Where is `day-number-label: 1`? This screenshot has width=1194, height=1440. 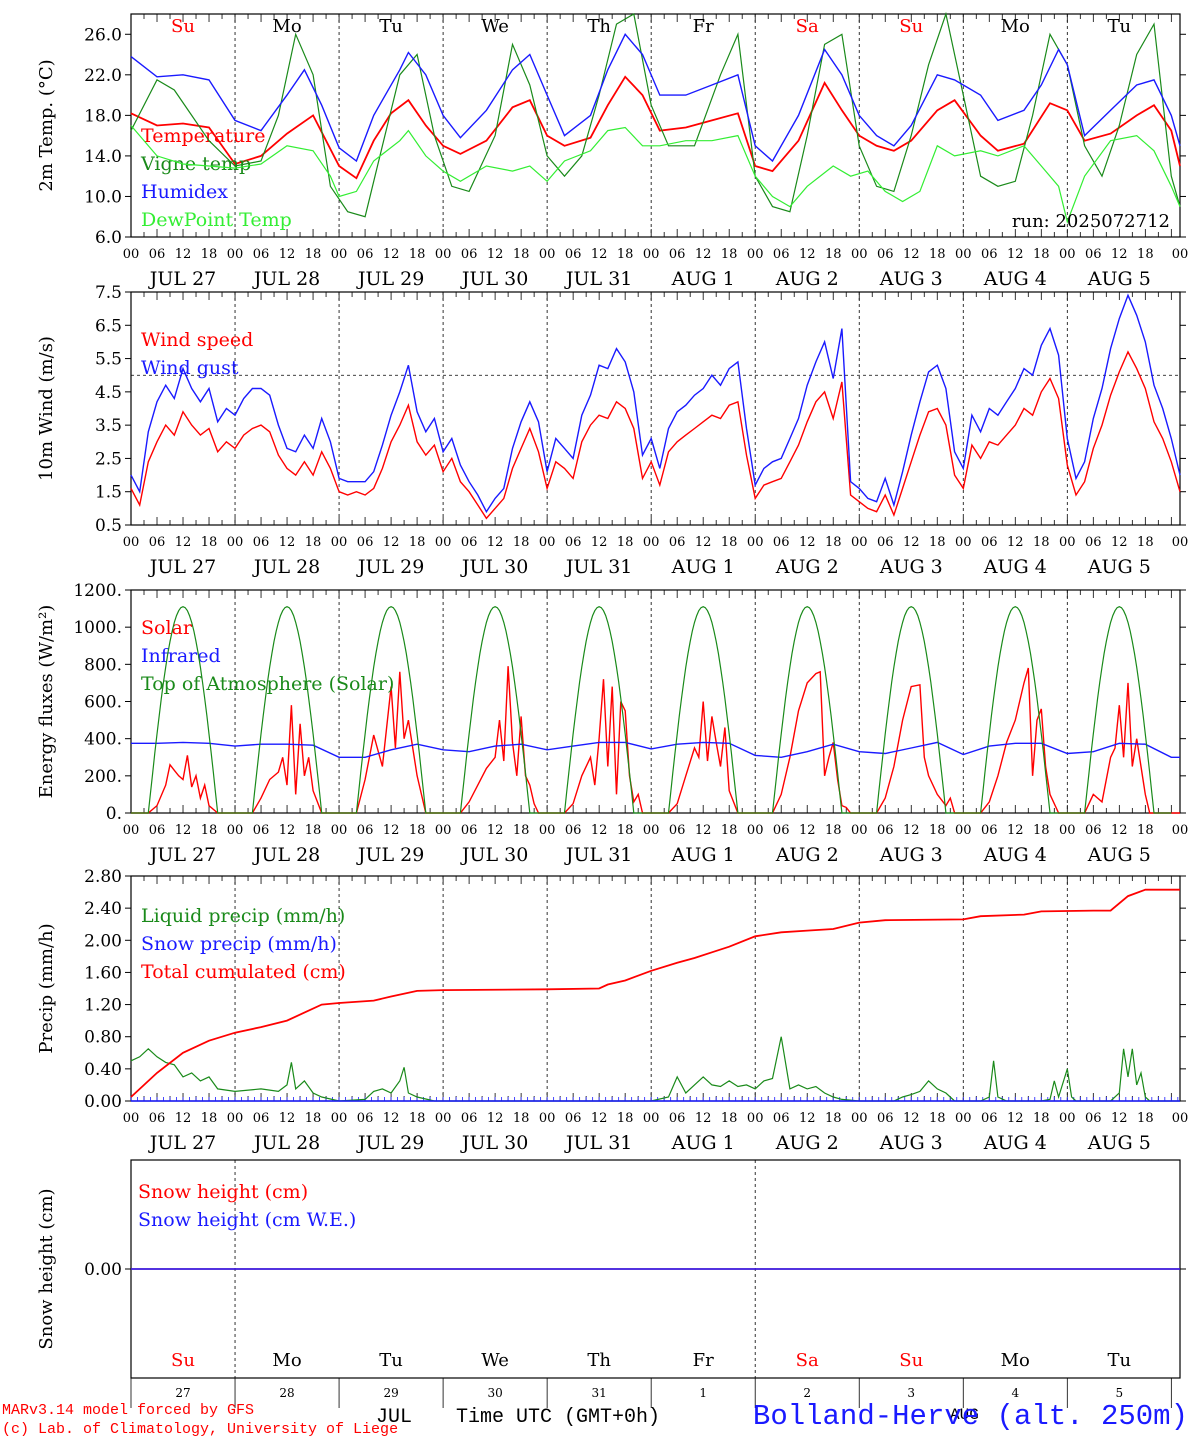 day-number-label: 1 is located at coordinates (703, 1393).